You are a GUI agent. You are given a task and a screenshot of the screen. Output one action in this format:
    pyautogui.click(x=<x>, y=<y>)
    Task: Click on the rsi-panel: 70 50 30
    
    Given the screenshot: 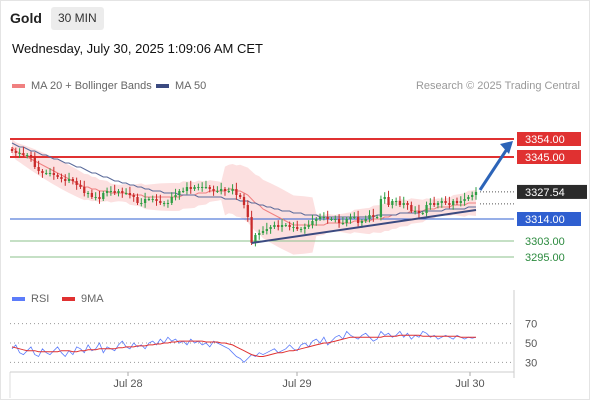 What is the action you would take?
    pyautogui.click(x=273, y=344)
    